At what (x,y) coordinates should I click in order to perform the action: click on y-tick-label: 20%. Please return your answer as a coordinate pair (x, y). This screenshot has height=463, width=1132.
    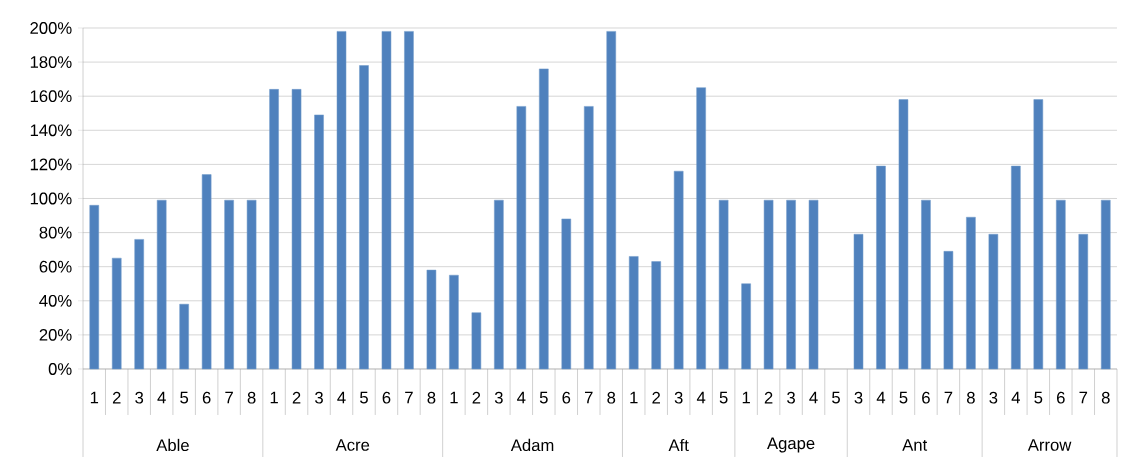
    Looking at the image, I should click on (55, 335).